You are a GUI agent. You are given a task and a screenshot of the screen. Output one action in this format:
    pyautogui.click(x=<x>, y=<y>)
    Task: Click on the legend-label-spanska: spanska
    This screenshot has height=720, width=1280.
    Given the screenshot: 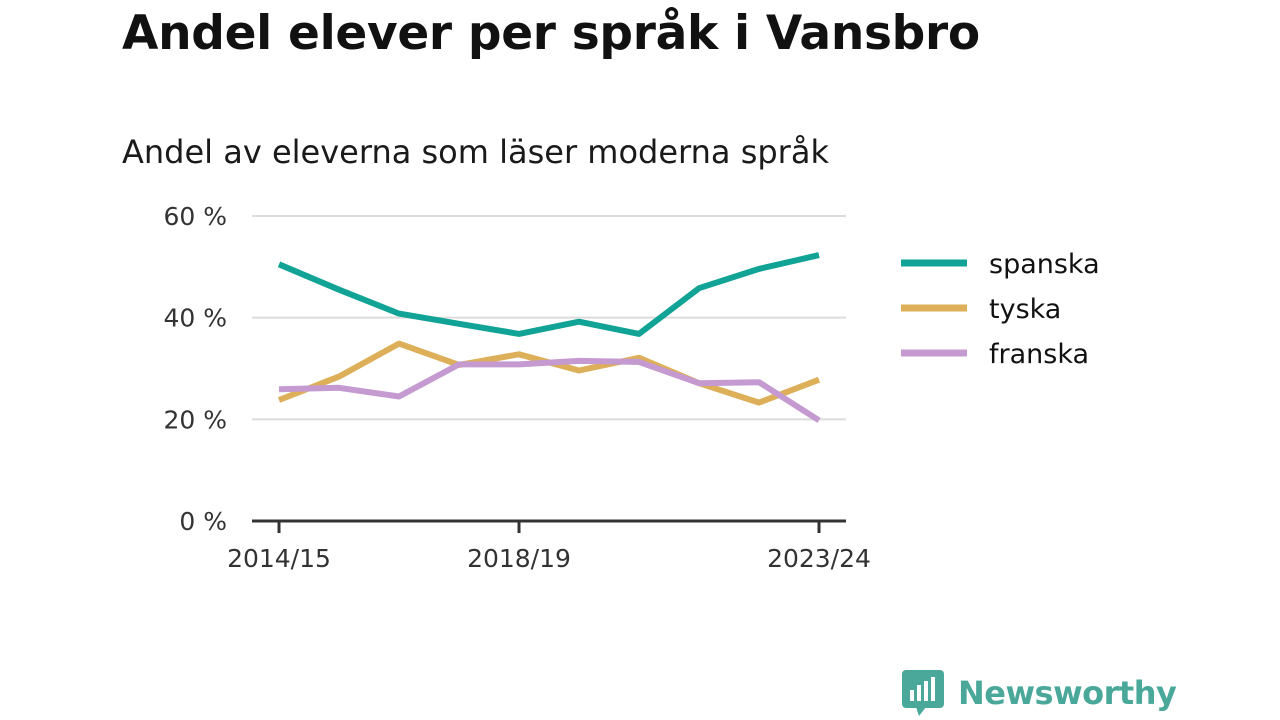 What is the action you would take?
    pyautogui.click(x=1044, y=264)
    